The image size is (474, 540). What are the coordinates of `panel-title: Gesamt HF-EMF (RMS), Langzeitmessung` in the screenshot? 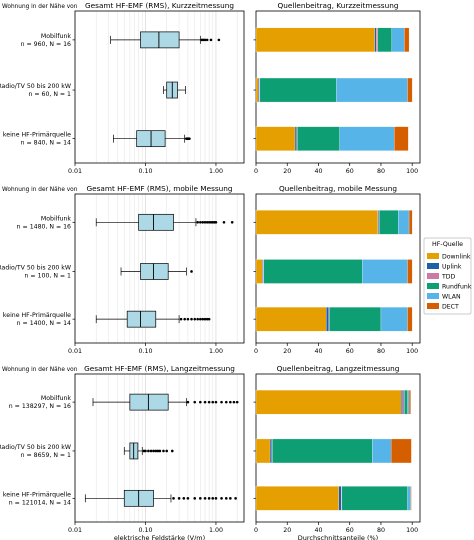 It's located at (159, 368).